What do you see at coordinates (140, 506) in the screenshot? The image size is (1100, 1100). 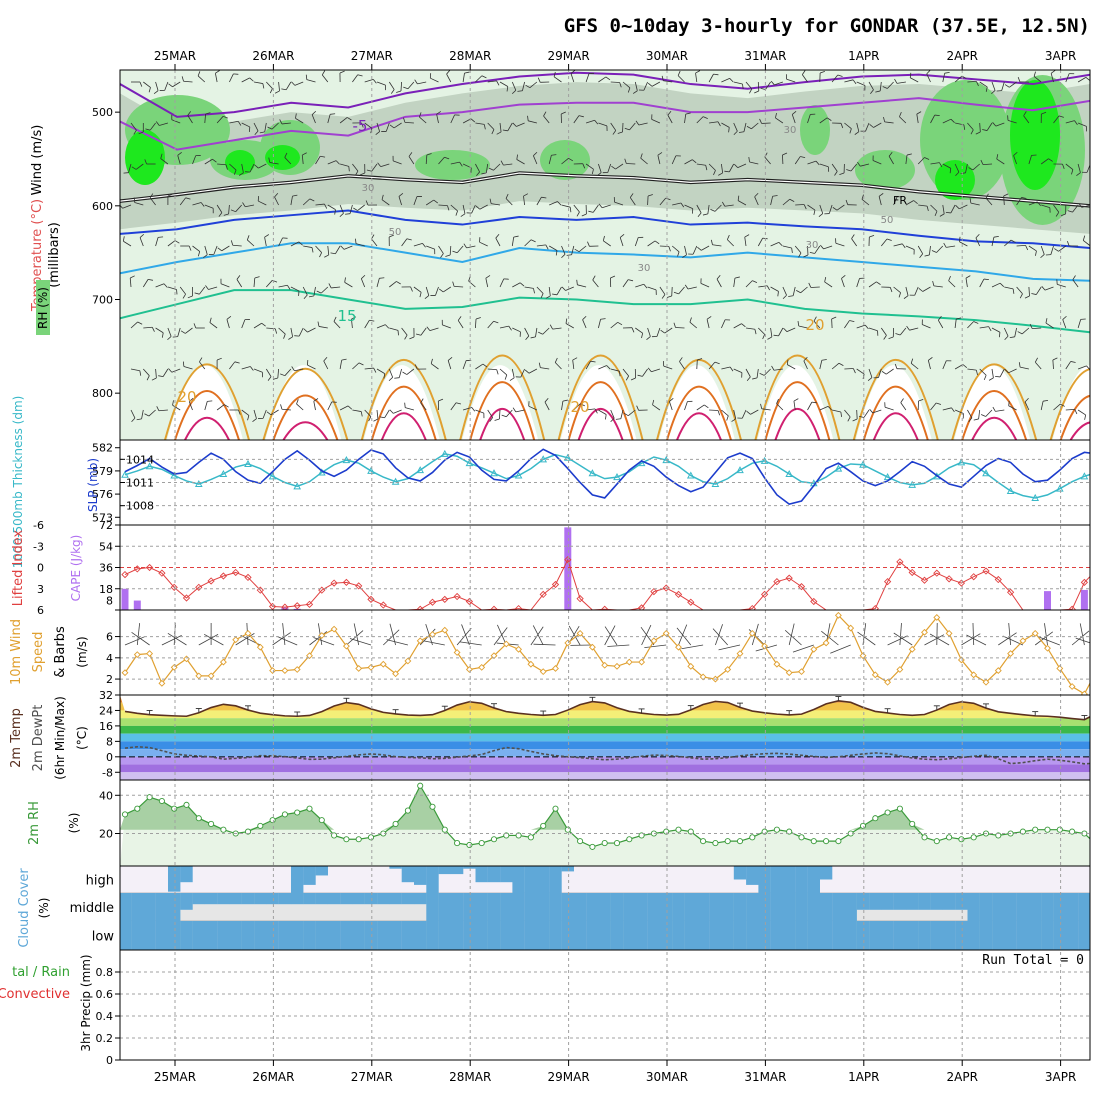 I see `ytick-label-slp: 1008` at bounding box center [140, 506].